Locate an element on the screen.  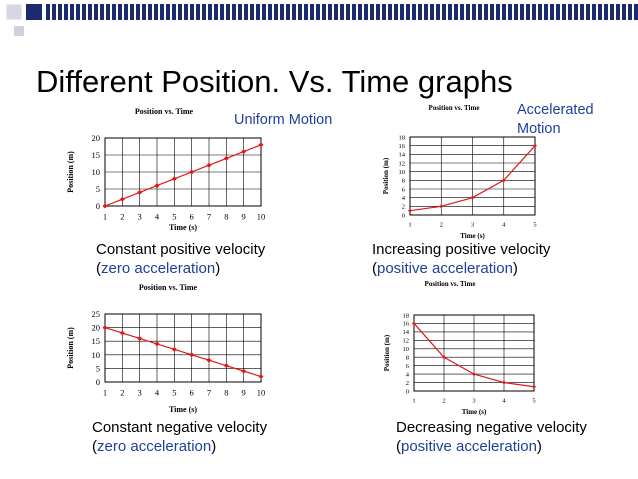
deco-square-large is located at coordinates (14, 12).